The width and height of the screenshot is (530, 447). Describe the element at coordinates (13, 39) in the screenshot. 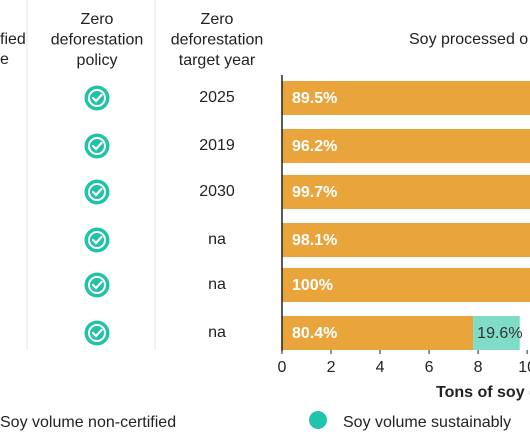

I see `column-header: fied` at that location.